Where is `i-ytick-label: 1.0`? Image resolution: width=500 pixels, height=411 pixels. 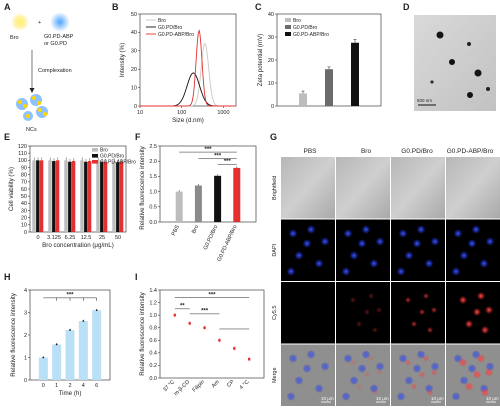
i-ytick-label: 1.0 is located at coordinates (153, 316).